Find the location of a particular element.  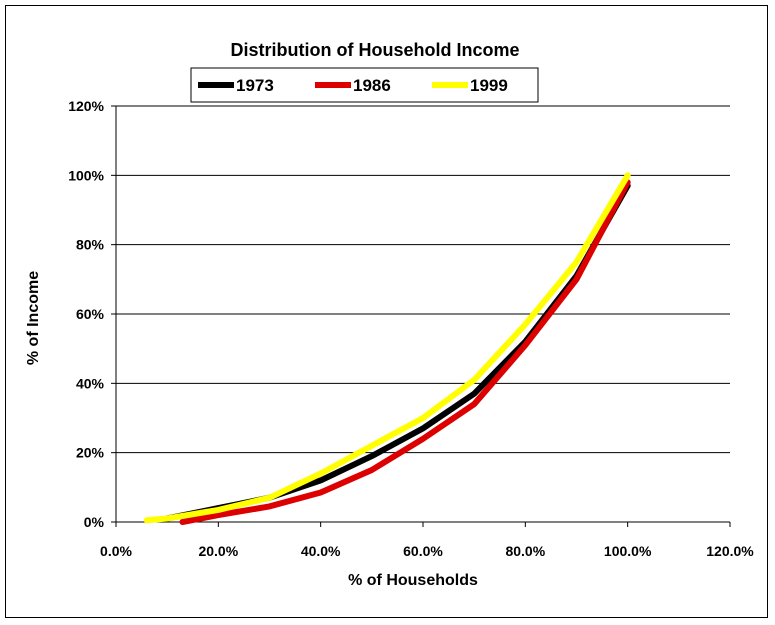

y-axis-title: % of Income is located at coordinates (33, 318).